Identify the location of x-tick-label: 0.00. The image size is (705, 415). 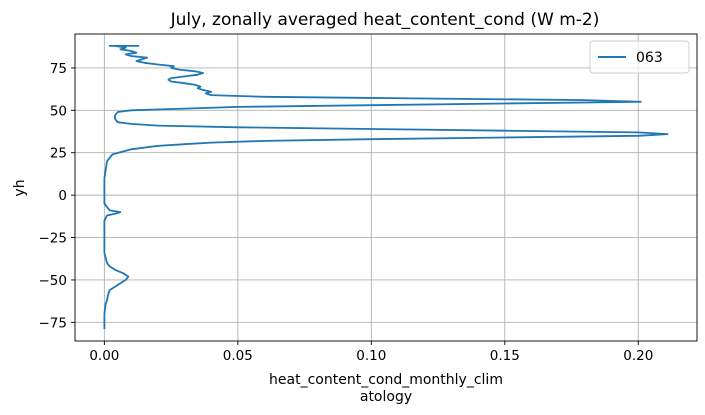
(104, 356).